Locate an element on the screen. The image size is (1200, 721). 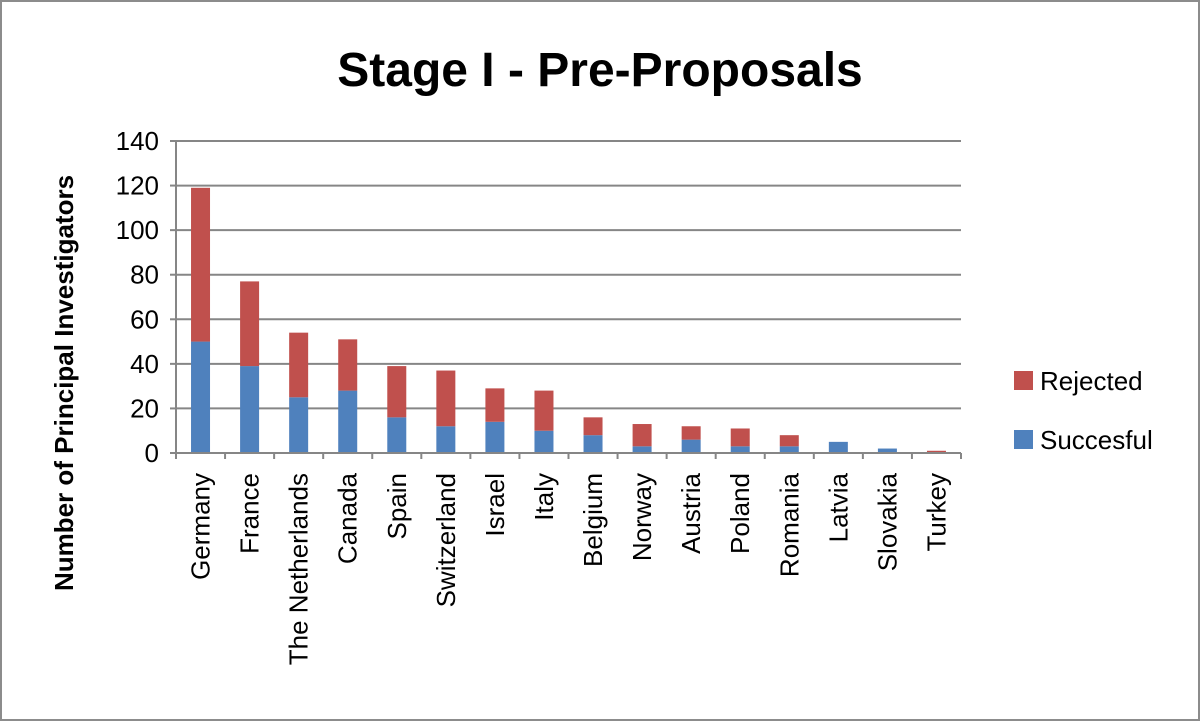
bar-rejected-poland is located at coordinates (740, 437).